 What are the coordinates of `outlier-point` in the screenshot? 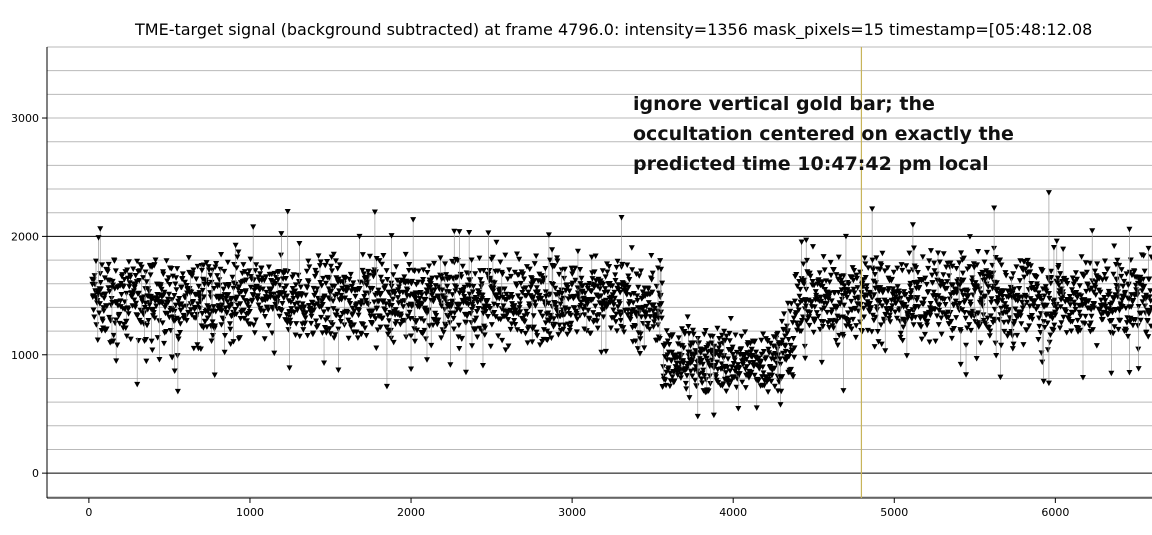 It's located at (713, 415).